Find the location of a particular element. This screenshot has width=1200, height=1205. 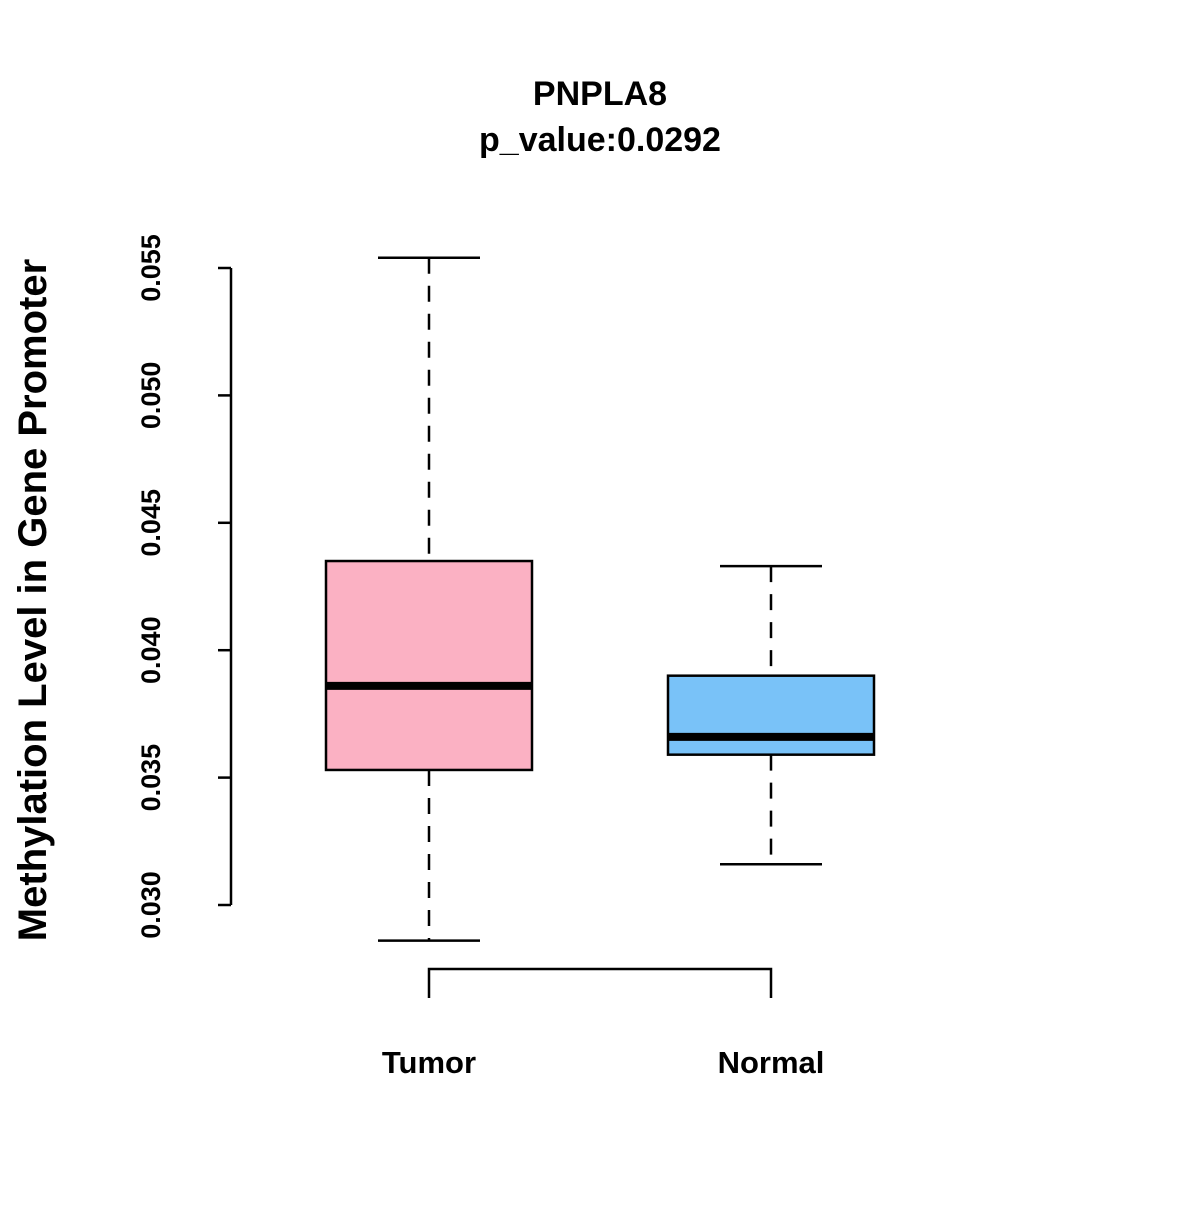

box-normal is located at coordinates (771, 715).